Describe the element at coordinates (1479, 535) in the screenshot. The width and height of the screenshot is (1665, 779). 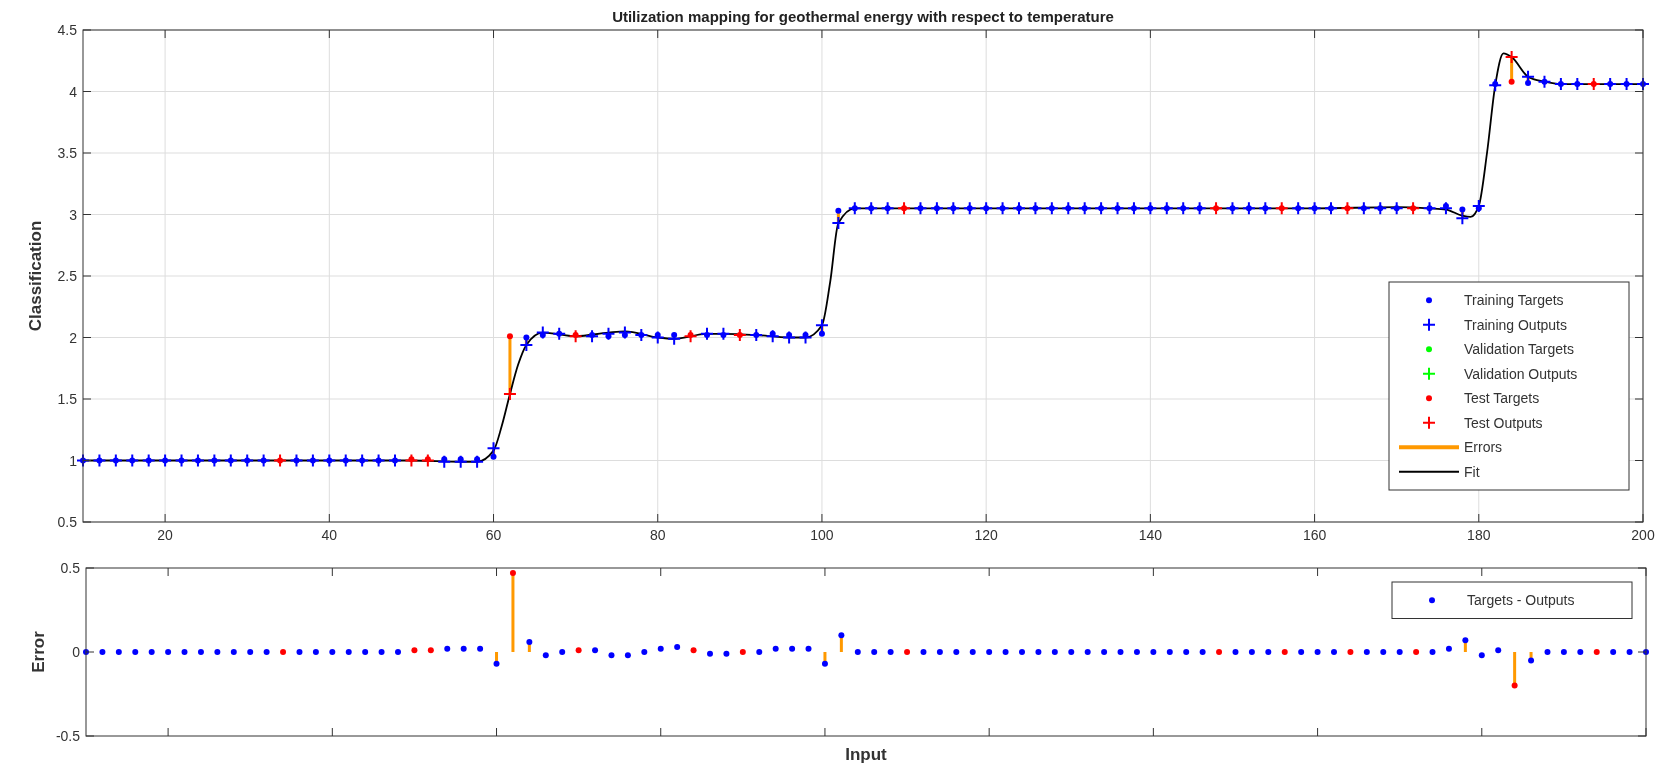
I see `x-tick-label: 180` at that location.